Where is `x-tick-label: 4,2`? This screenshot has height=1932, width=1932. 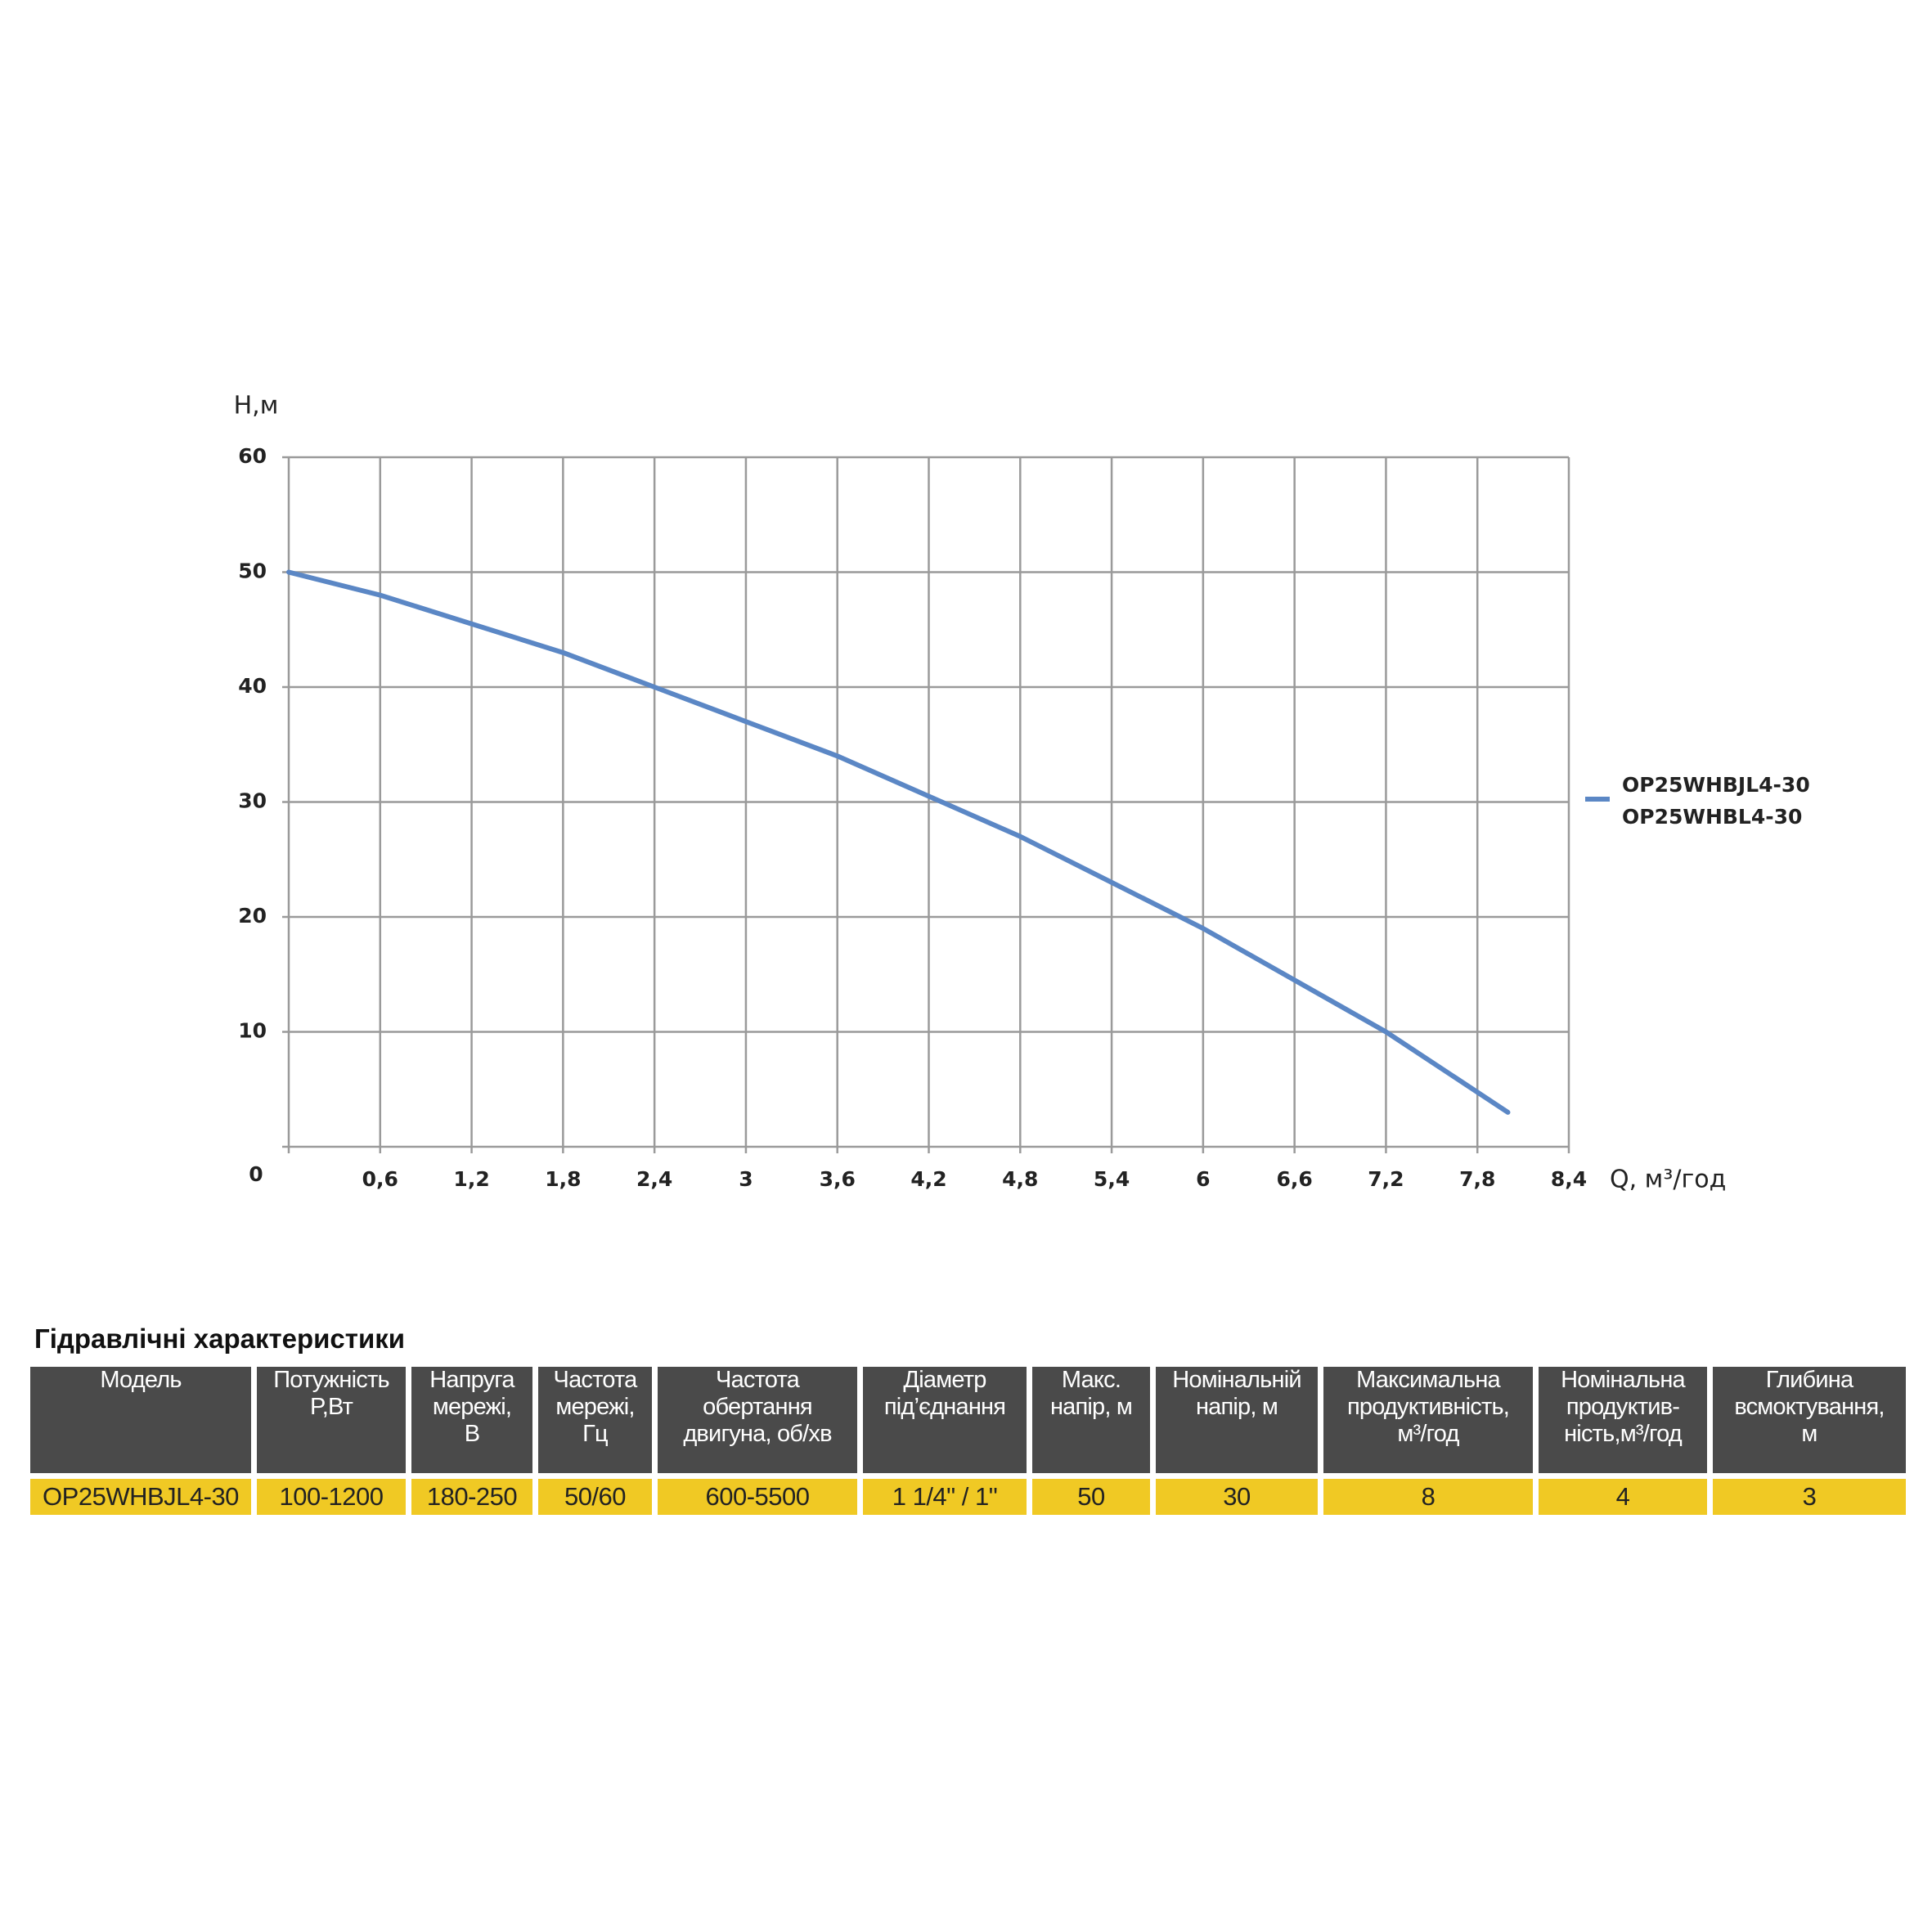
x-tick-label: 4,2 is located at coordinates (928, 1179).